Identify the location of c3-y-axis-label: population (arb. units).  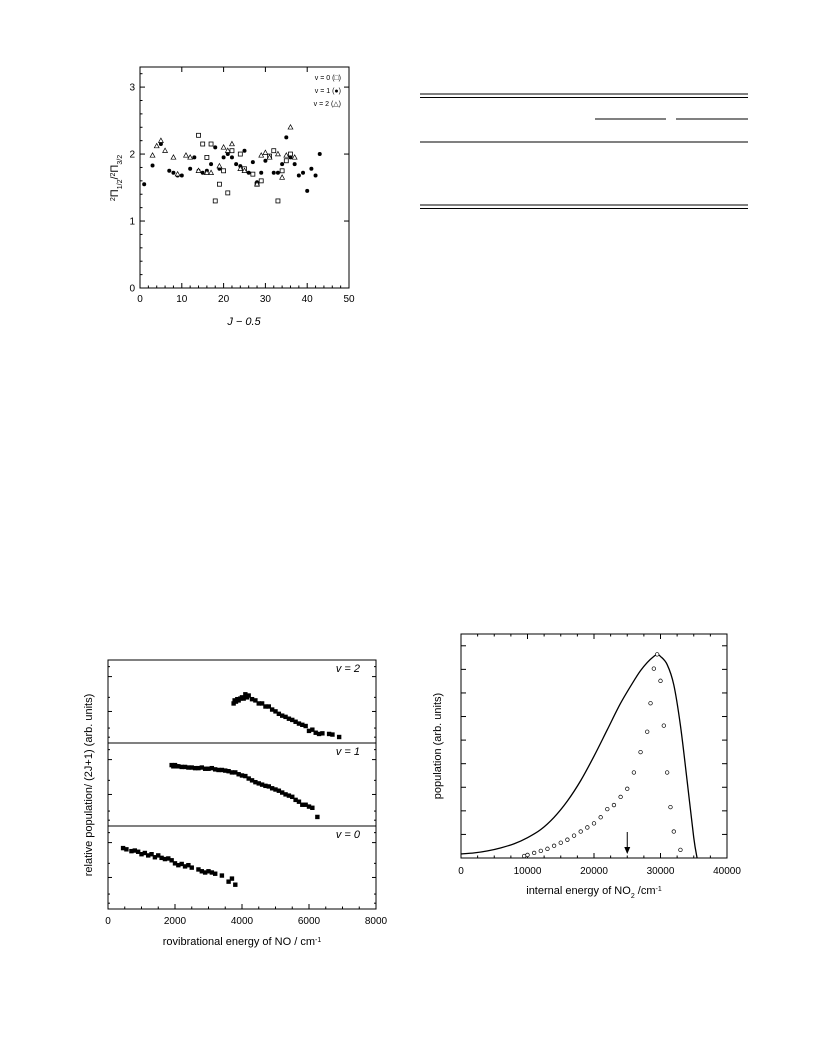
(438, 746).